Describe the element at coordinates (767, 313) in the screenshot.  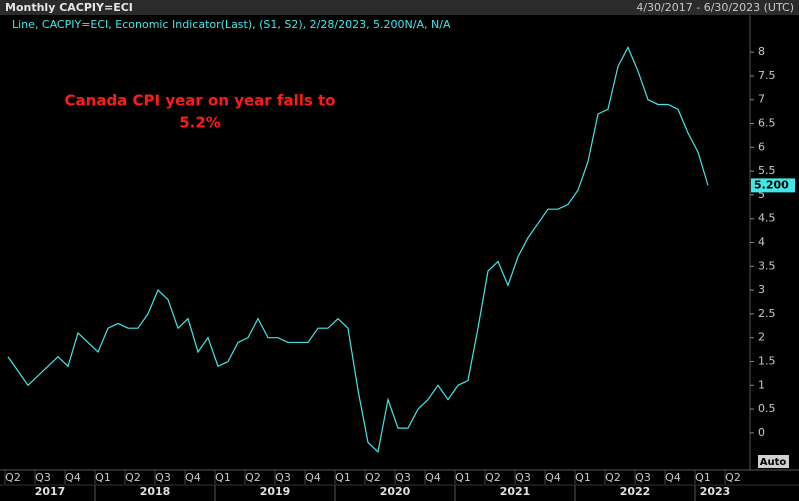
I see `y-tick-label: 2.5` at that location.